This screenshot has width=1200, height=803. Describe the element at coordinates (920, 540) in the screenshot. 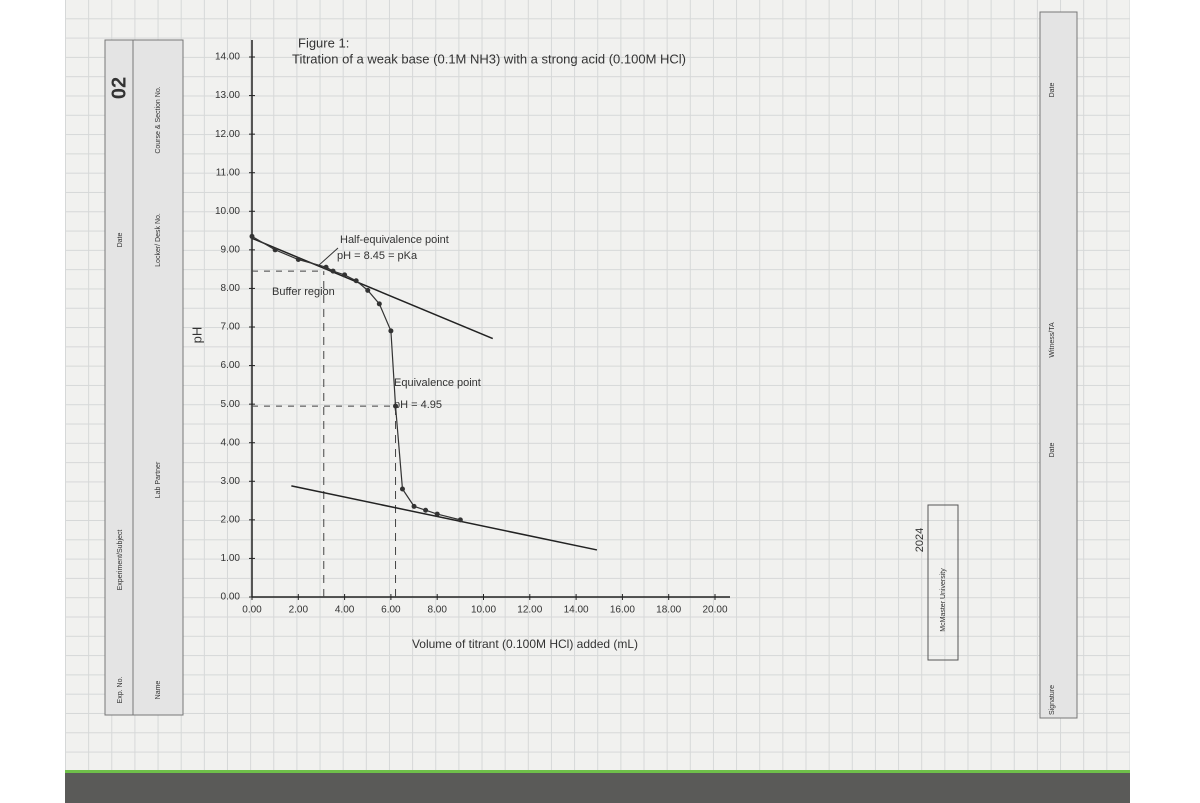

I see `stamp-text: 2024` at that location.